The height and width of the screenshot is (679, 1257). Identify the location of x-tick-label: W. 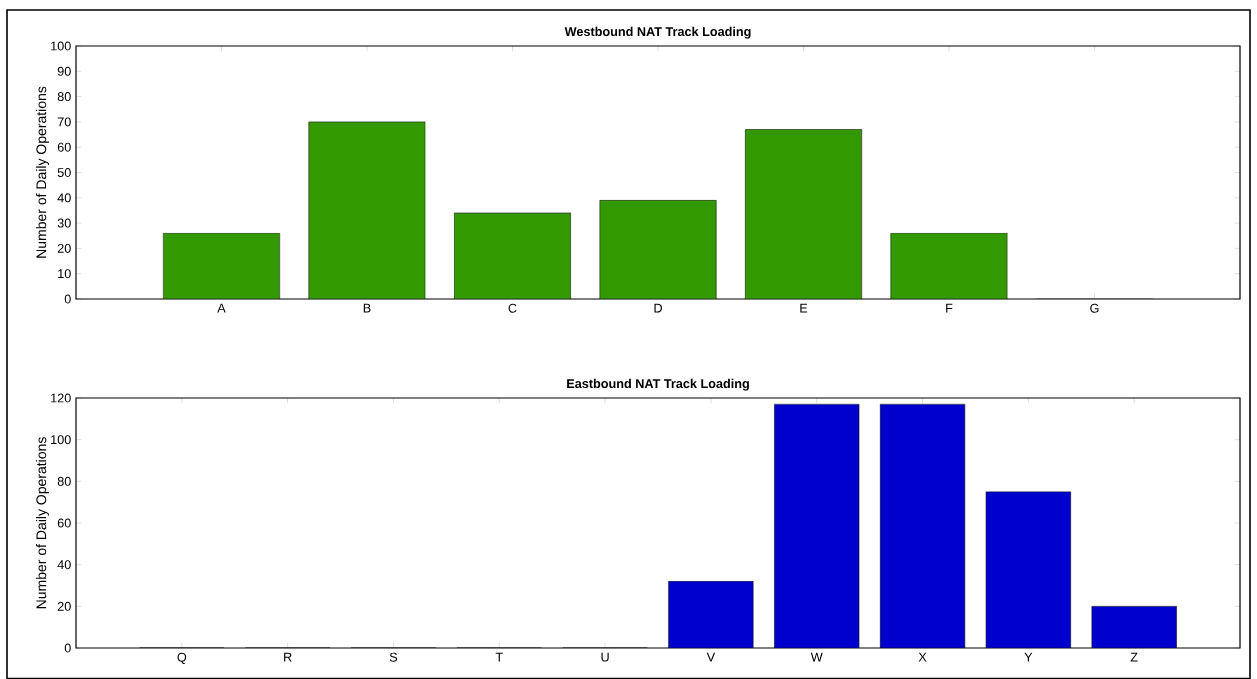
(816, 657).